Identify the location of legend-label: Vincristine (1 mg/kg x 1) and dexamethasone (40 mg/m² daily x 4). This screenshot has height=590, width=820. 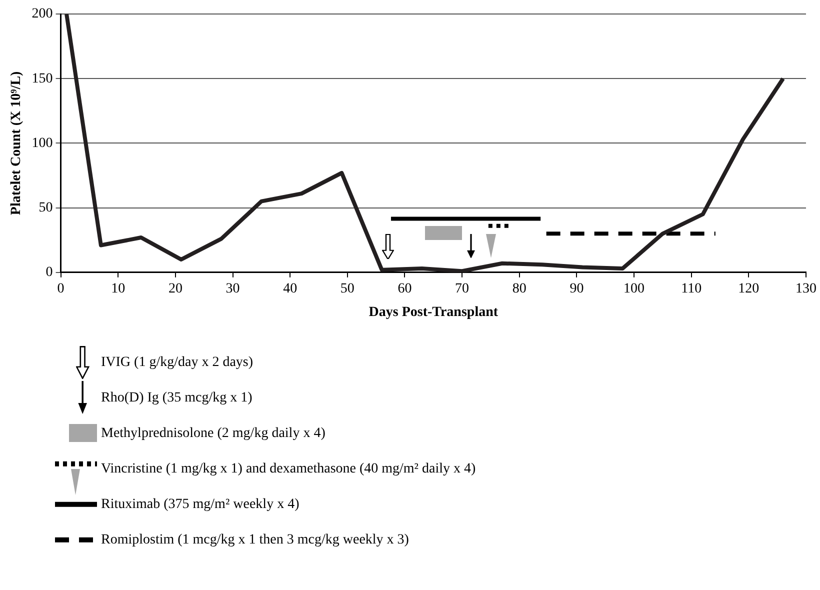
(288, 469).